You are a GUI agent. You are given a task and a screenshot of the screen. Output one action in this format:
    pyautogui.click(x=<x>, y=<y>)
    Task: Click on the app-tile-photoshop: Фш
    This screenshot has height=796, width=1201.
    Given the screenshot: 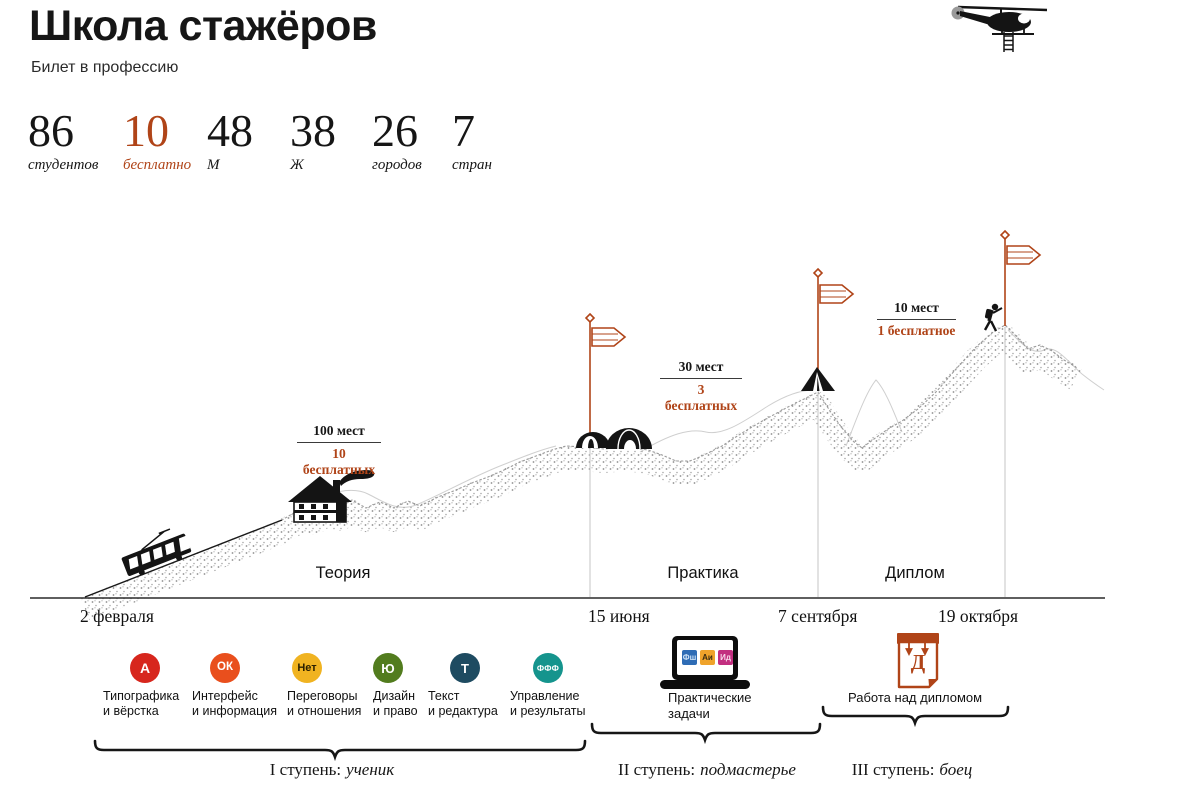 What is the action you would take?
    pyautogui.click(x=689, y=657)
    